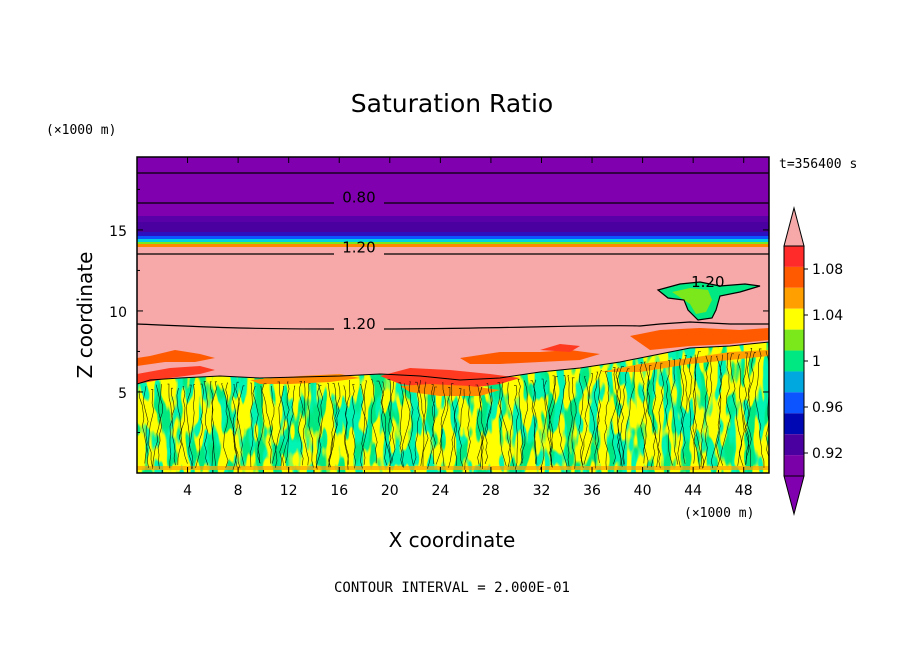 This screenshot has height=654, width=904. Describe the element at coordinates (818, 164) in the screenshot. I see `time-label: t=356400 s` at that location.